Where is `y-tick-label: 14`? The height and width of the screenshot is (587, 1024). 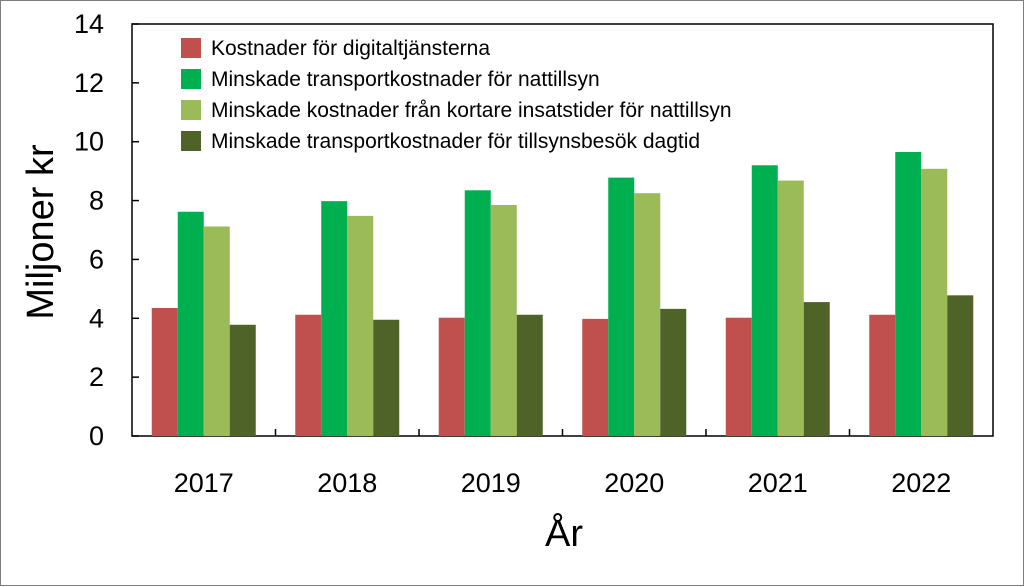
y-tick-label: 14 is located at coordinates (89, 24).